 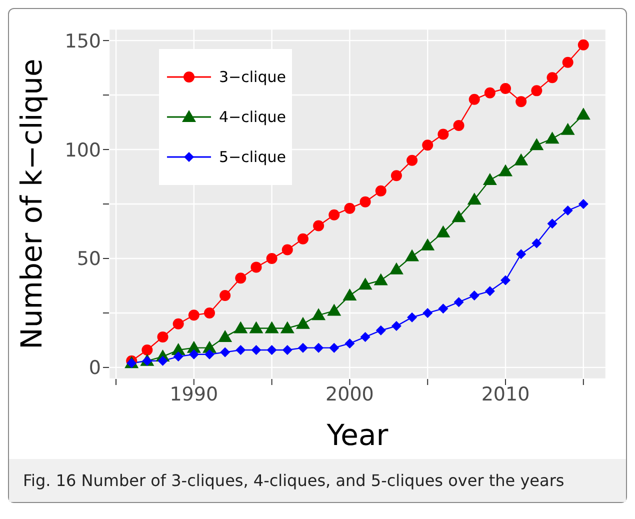 I want to click on y-tick-label: 0, so click(x=94, y=368).